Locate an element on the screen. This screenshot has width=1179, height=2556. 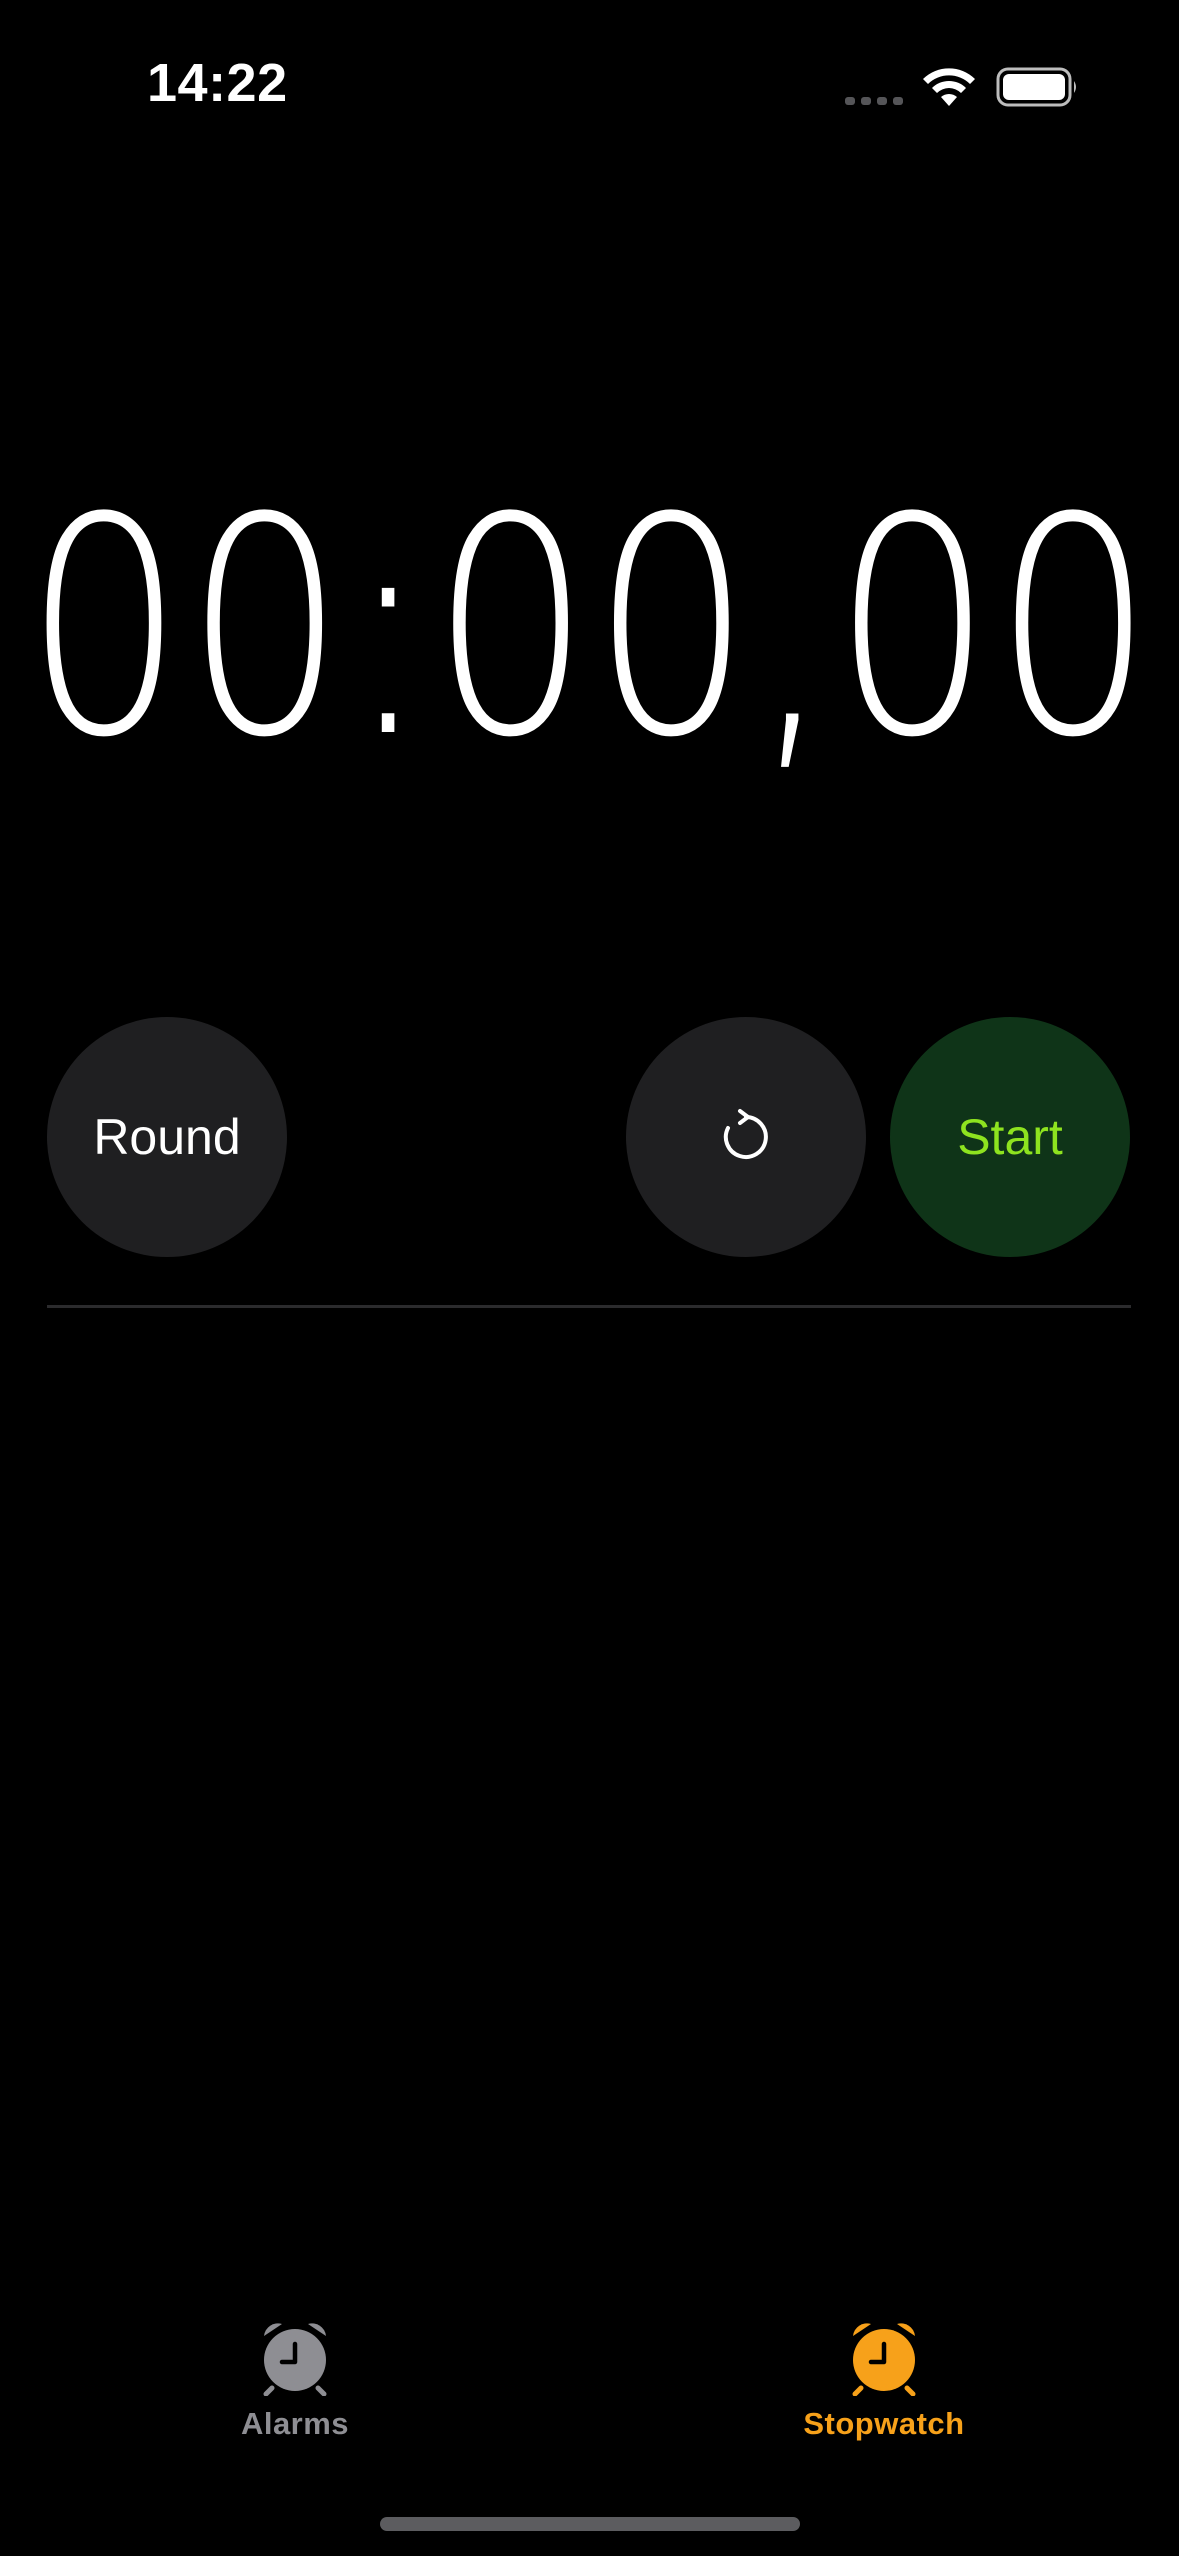
status-time: 14:22 is located at coordinates (217, 83).